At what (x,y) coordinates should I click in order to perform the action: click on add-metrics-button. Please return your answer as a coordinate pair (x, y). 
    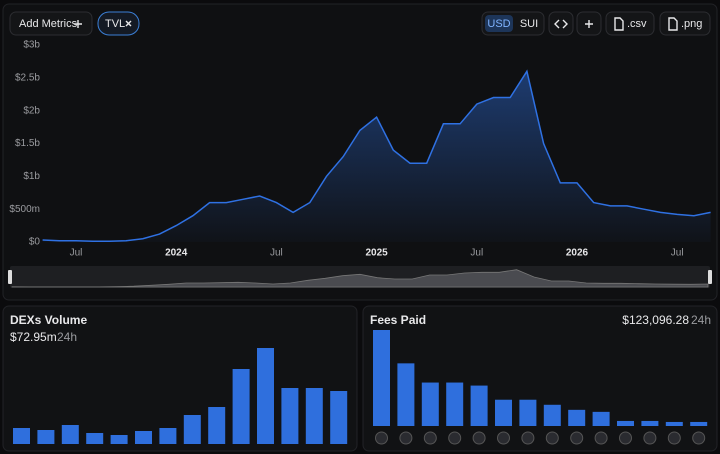
    Looking at the image, I should click on (51, 23).